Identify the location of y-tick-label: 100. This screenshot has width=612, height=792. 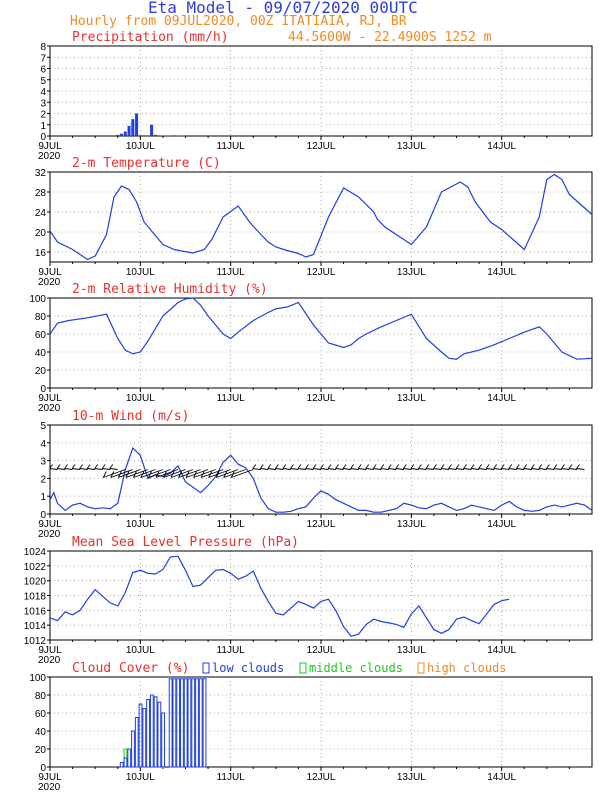
(37, 299).